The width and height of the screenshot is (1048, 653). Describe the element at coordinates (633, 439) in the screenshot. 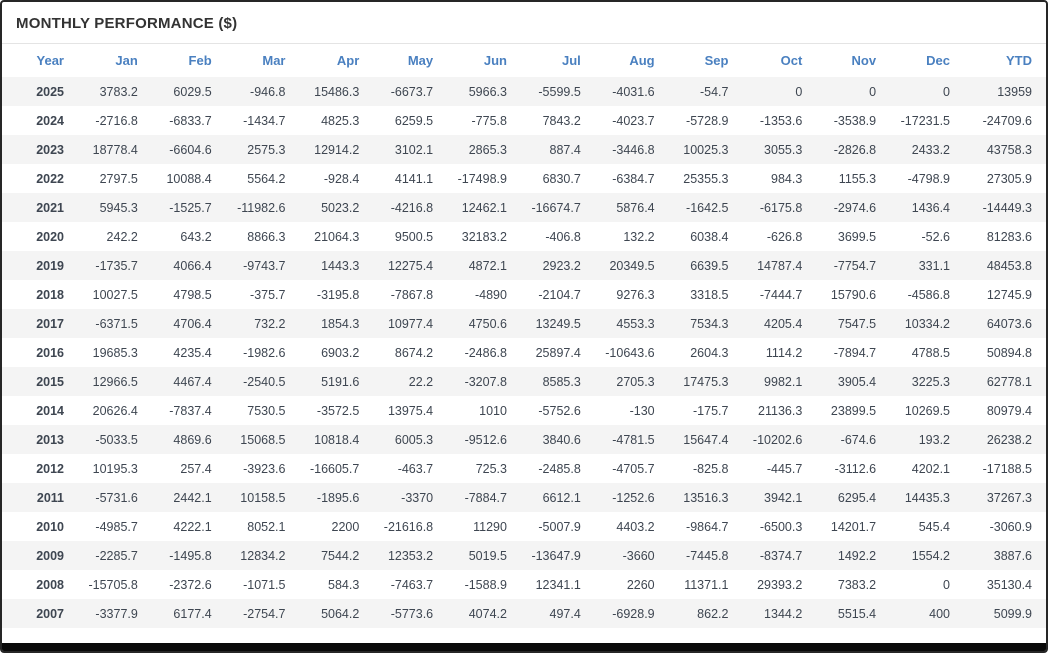

I see `value-cell: -4781.5` at that location.